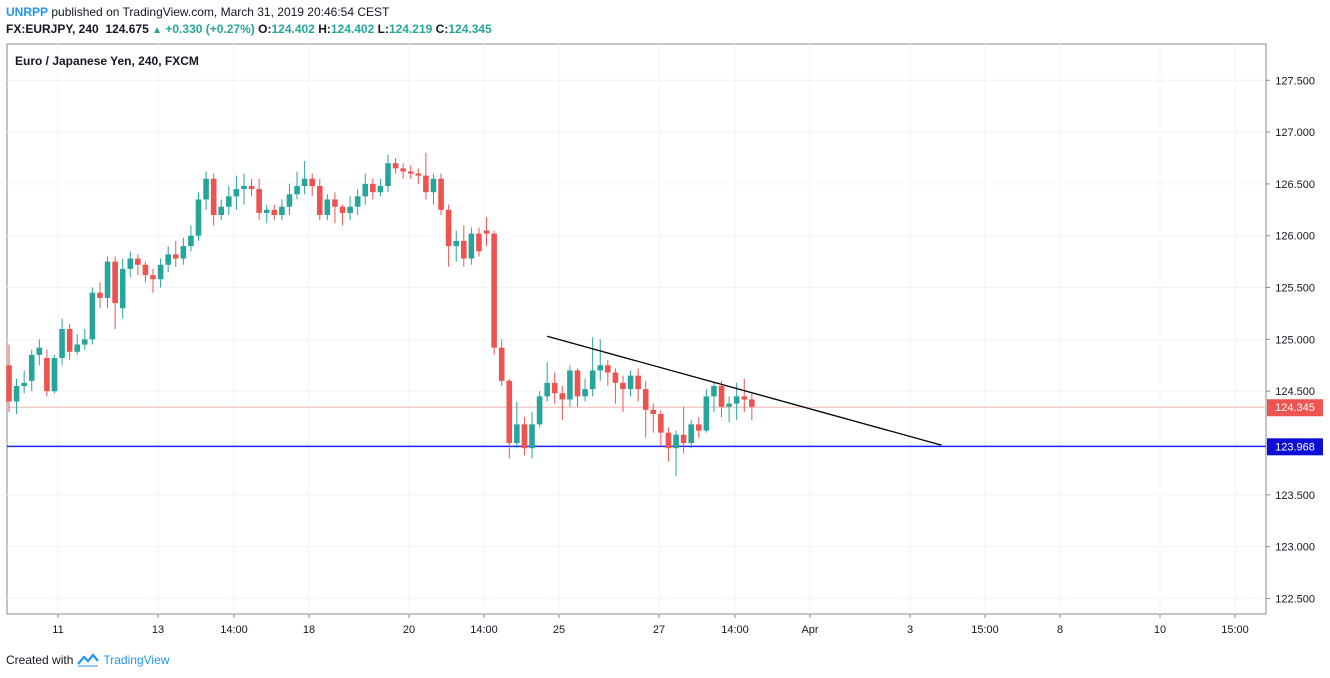 The image size is (1330, 678). I want to click on created-with-text: Created with, so click(40, 660).